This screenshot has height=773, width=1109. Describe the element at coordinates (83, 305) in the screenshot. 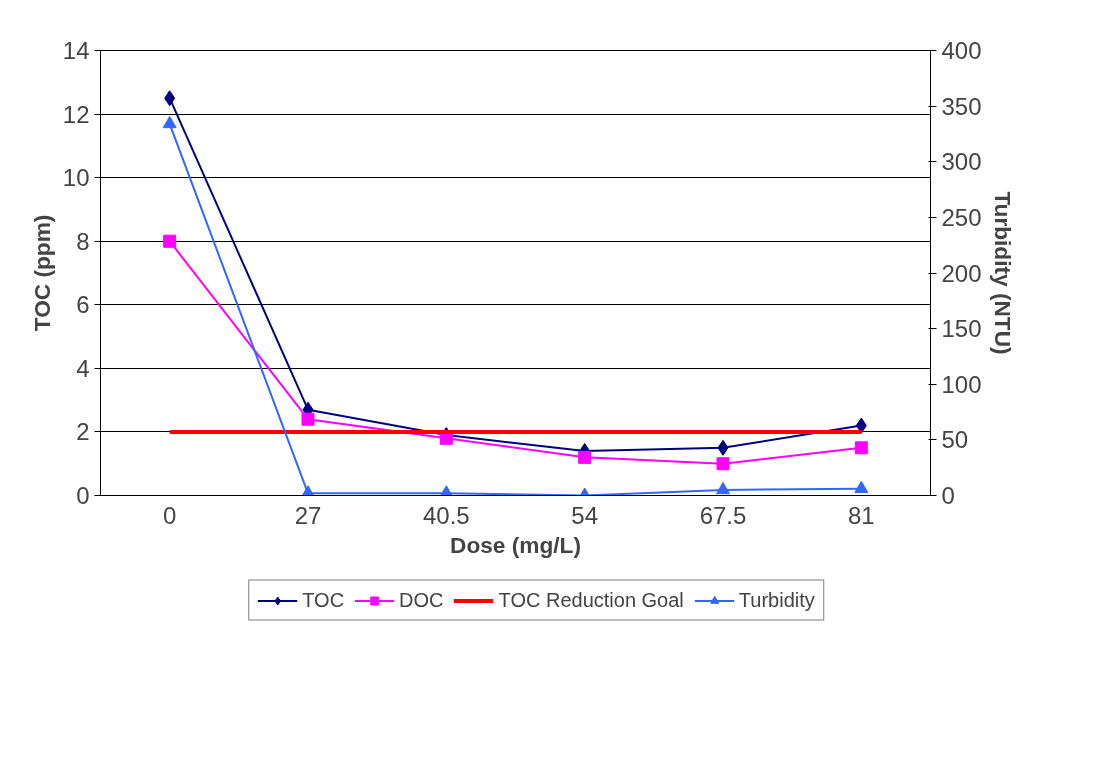

I see `y-tick-label: 6` at that location.